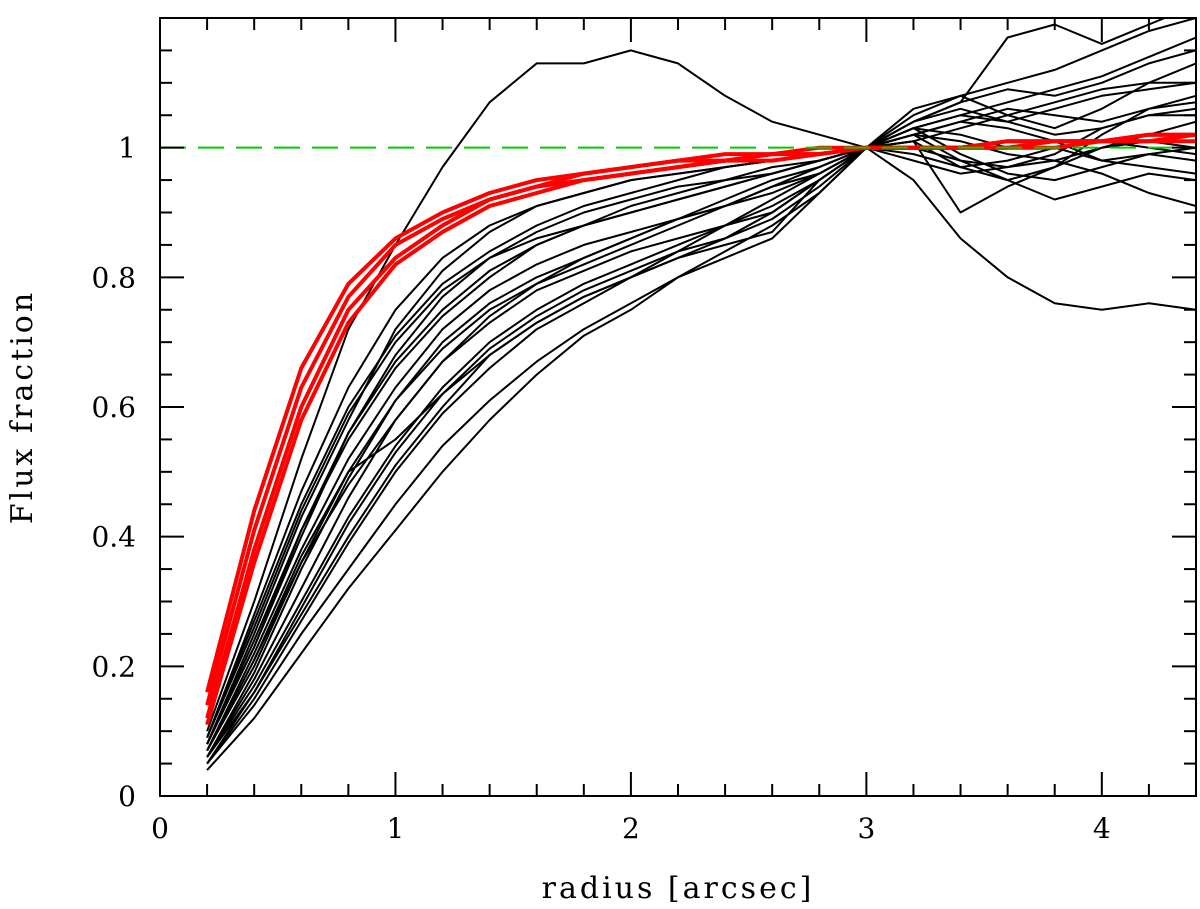  Describe the element at coordinates (127, 148) in the screenshot. I see `y-tick-label: 1` at that location.